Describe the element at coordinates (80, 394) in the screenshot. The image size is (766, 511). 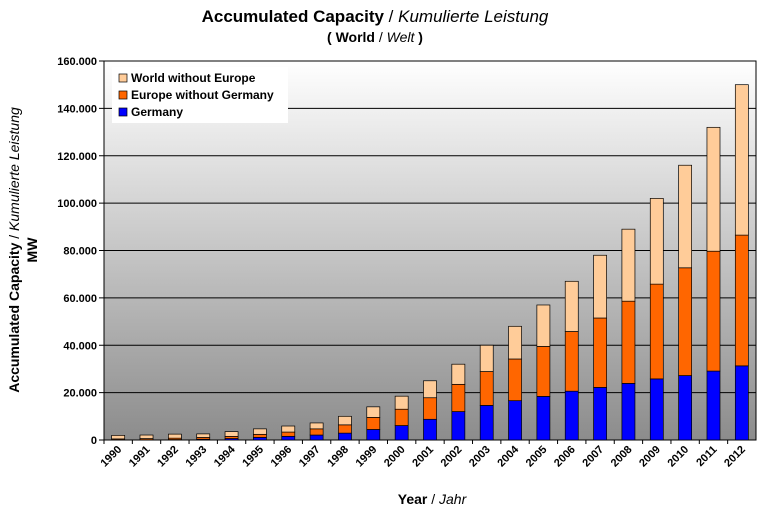
I see `y-tick-label: 20.000` at that location.